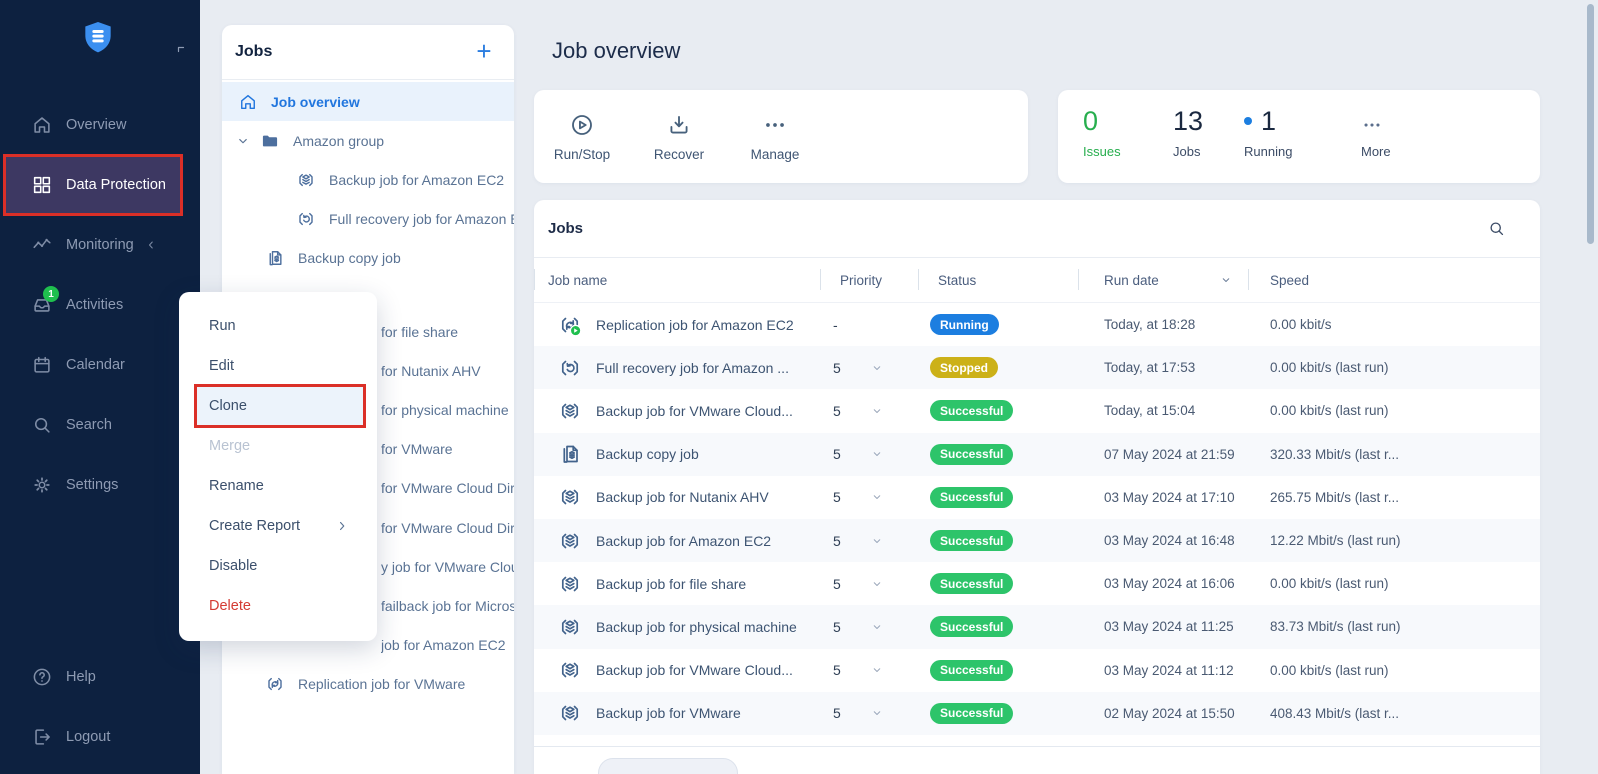  What do you see at coordinates (998, 280) in the screenshot?
I see `column-header: Status` at bounding box center [998, 280].